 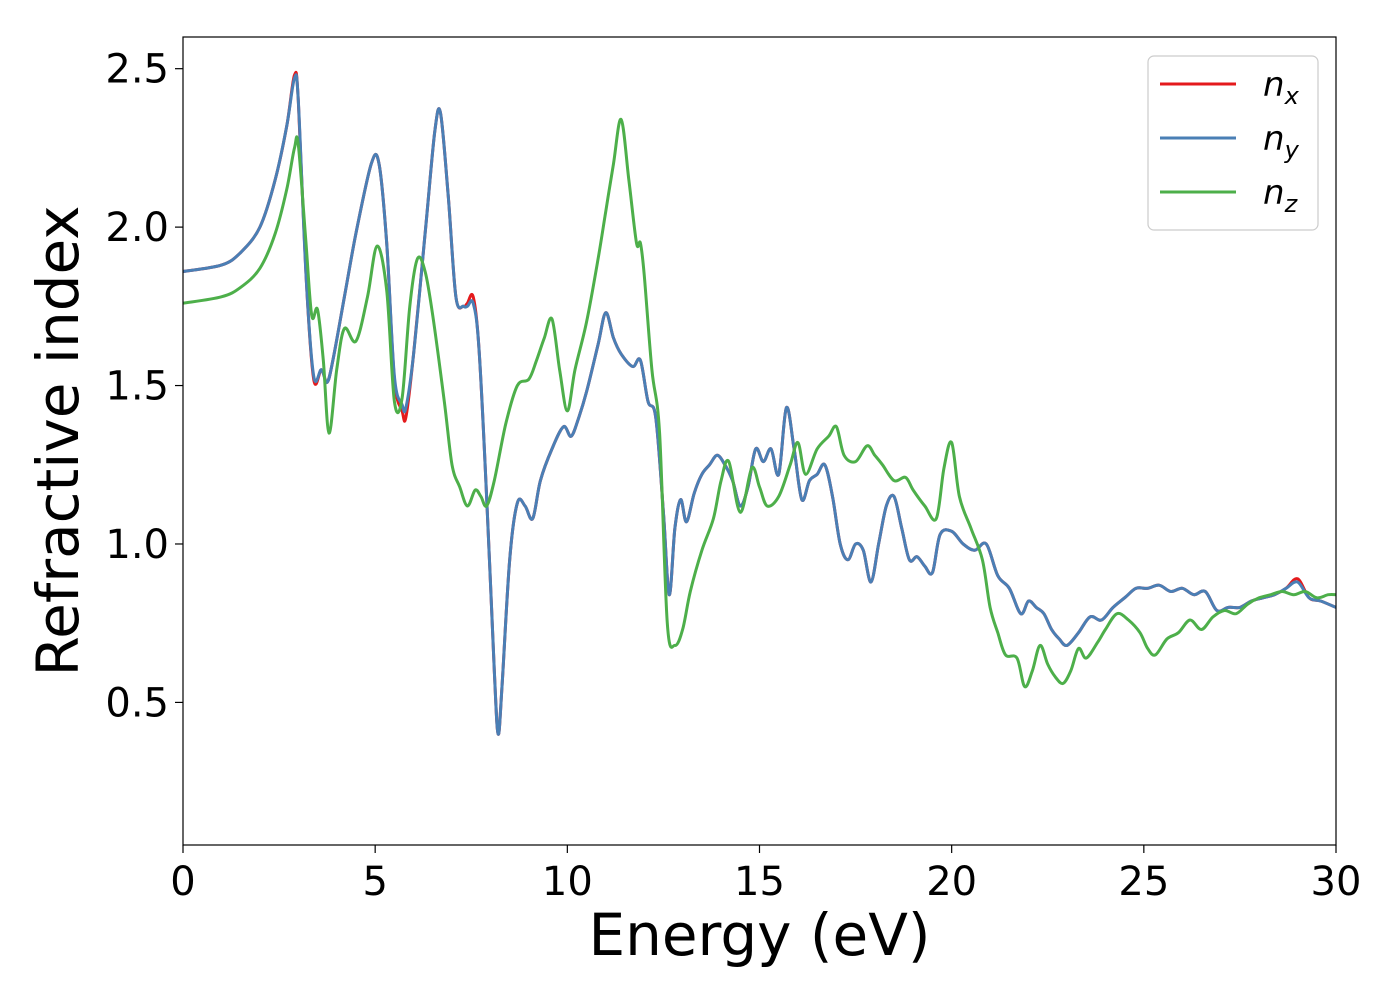 I want to click on x-tick-label: 20, so click(x=951, y=882).